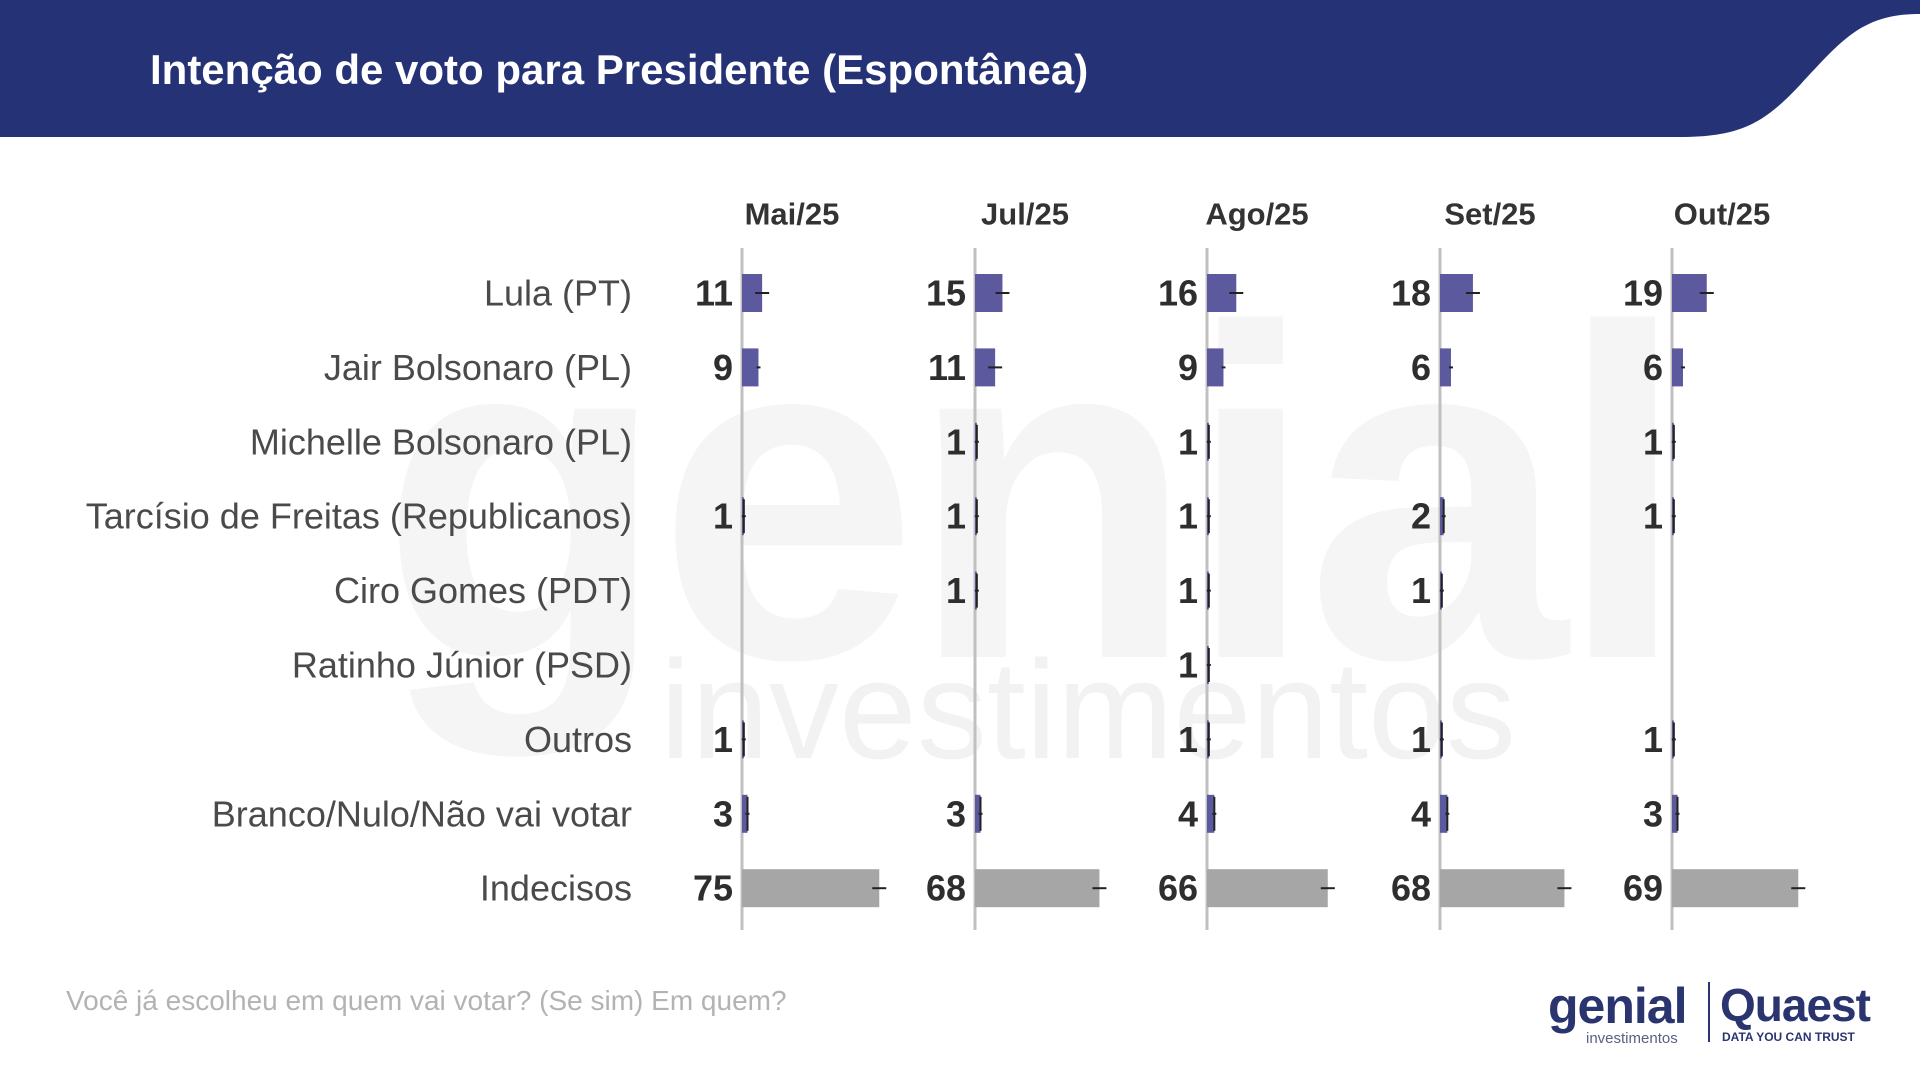 The height and width of the screenshot is (1080, 1920). What do you see at coordinates (556, 888) in the screenshot?
I see `category-label: Indecisos` at bounding box center [556, 888].